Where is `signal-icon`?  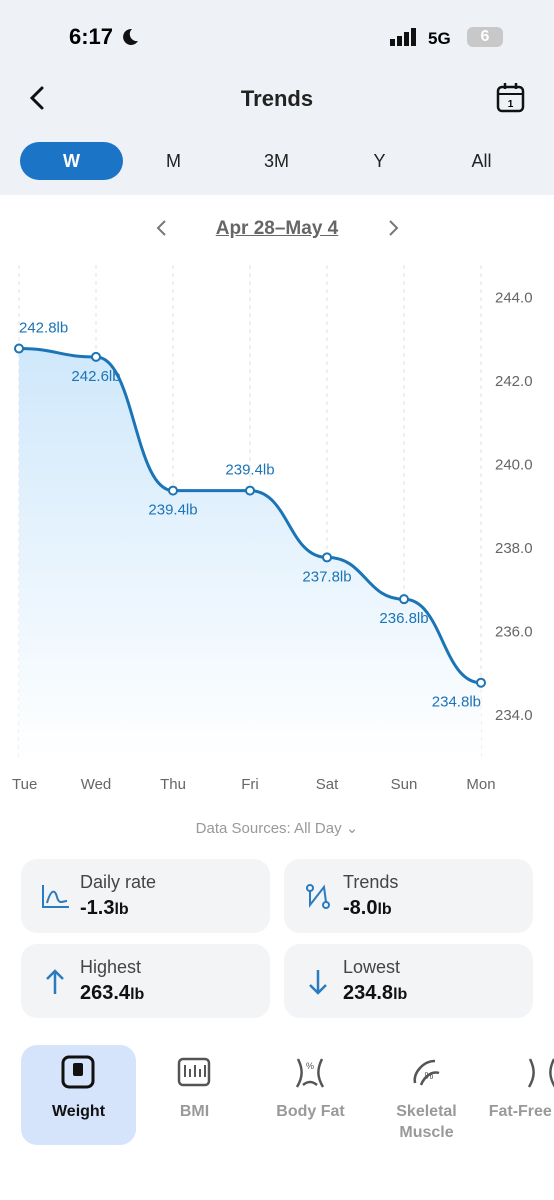
signal-icon is located at coordinates (403, 37).